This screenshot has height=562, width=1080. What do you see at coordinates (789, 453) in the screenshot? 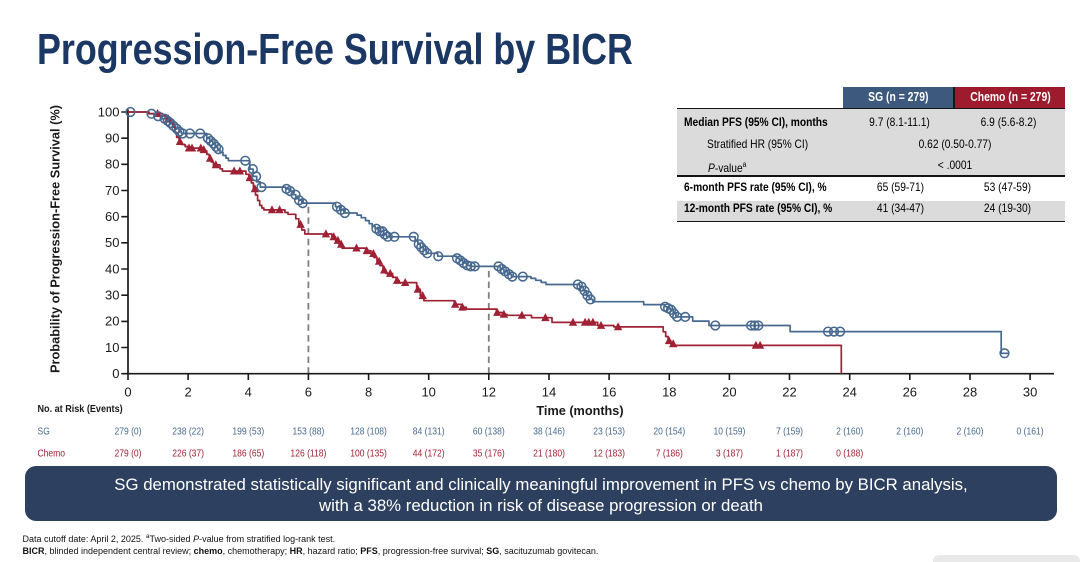
I see `svg-text: 1 (187)` at bounding box center [789, 453].